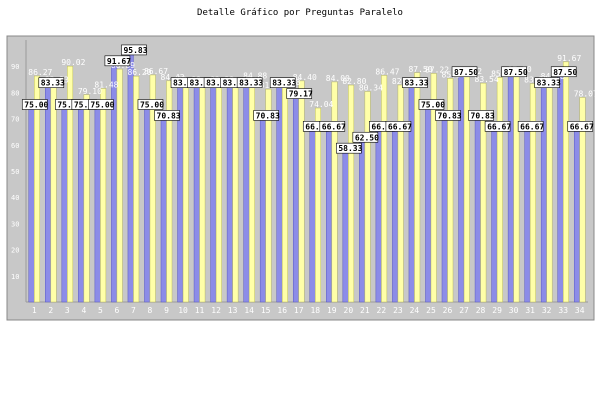  Describe the element at coordinates (282, 310) in the screenshot. I see `x-tick-label: 16` at that location.